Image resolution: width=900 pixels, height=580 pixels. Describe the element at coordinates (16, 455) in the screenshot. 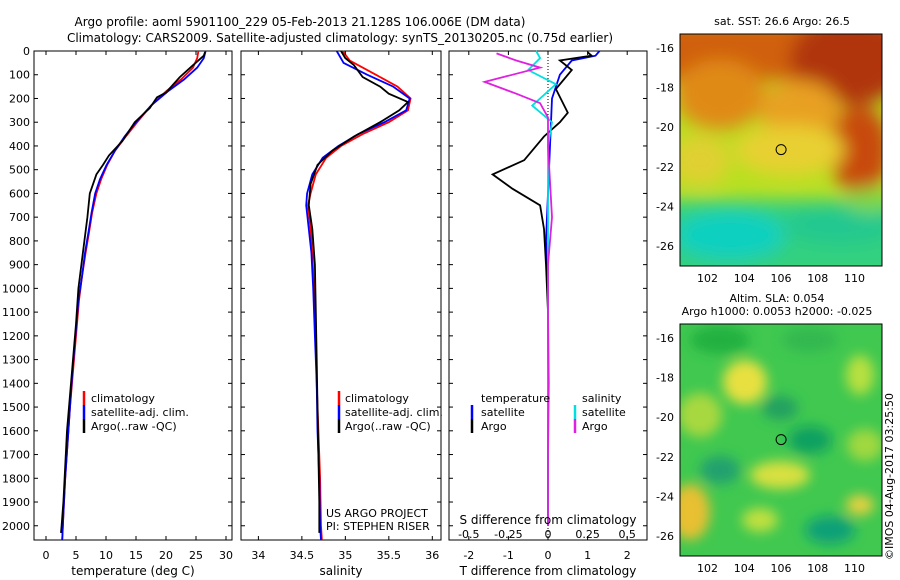

I see `depth-tick-label: 1700` at that location.